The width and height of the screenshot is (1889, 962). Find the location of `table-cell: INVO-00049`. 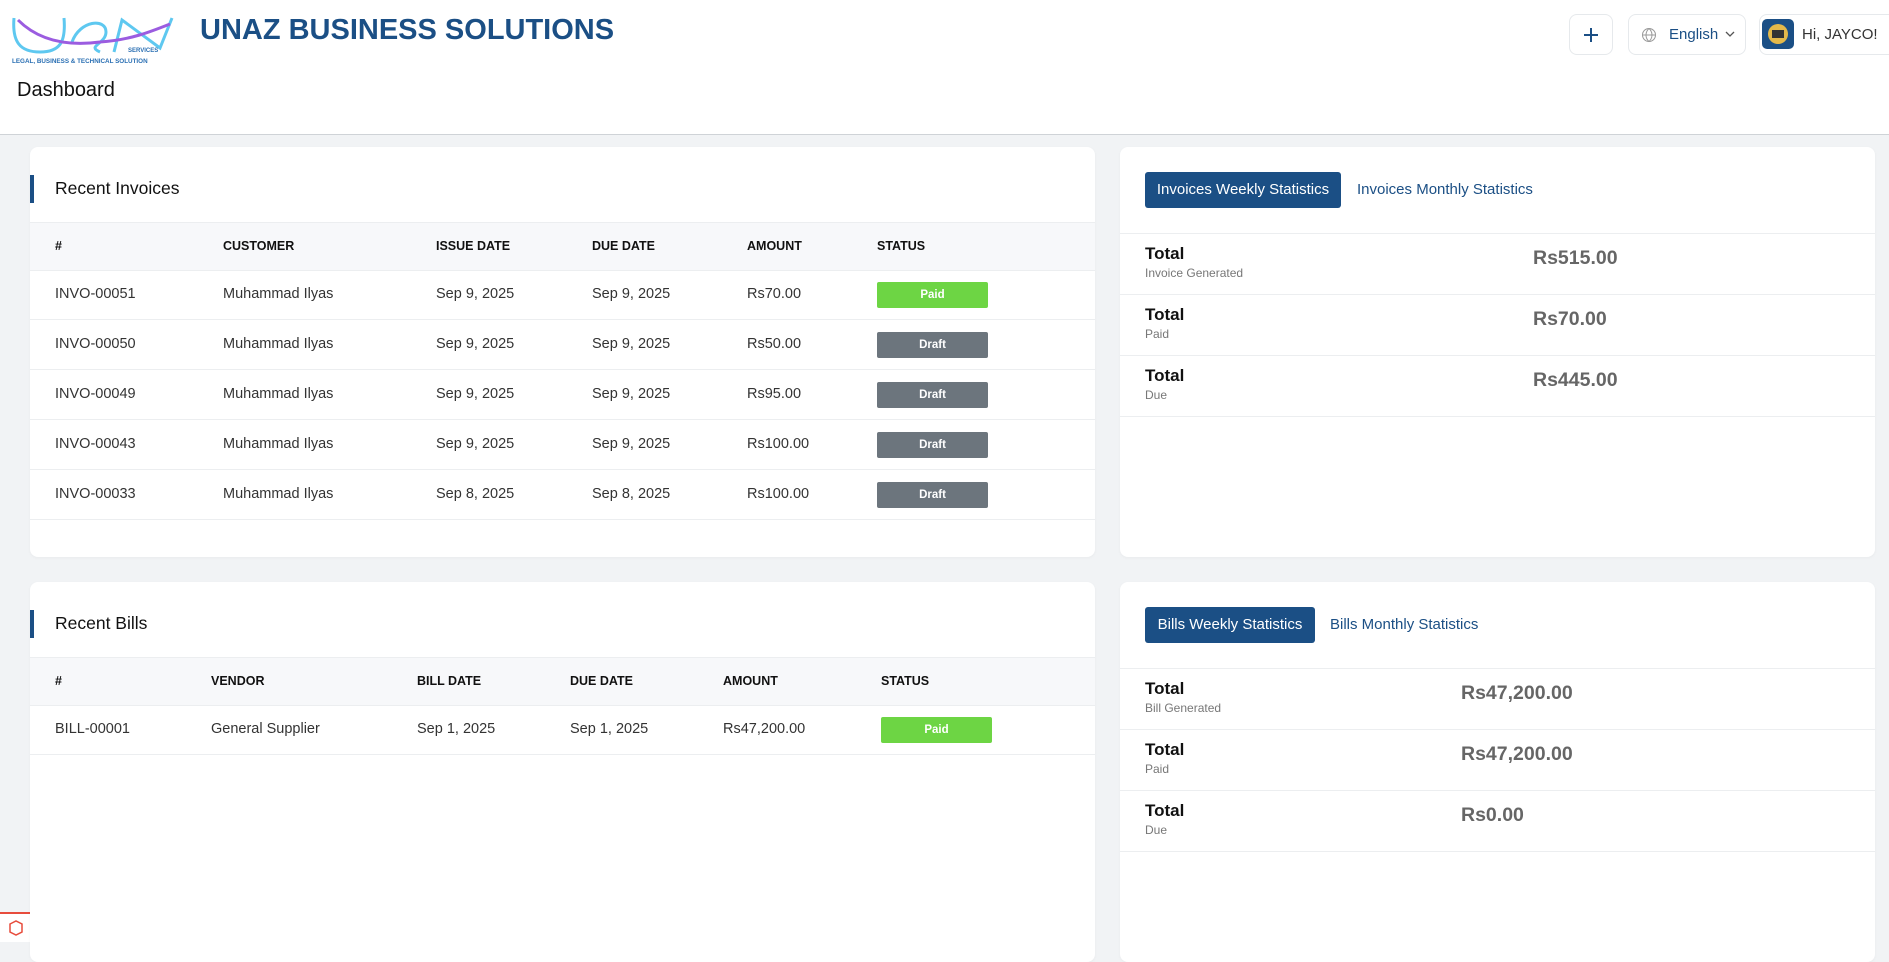

table-cell: INVO-00049 is located at coordinates (95, 394).